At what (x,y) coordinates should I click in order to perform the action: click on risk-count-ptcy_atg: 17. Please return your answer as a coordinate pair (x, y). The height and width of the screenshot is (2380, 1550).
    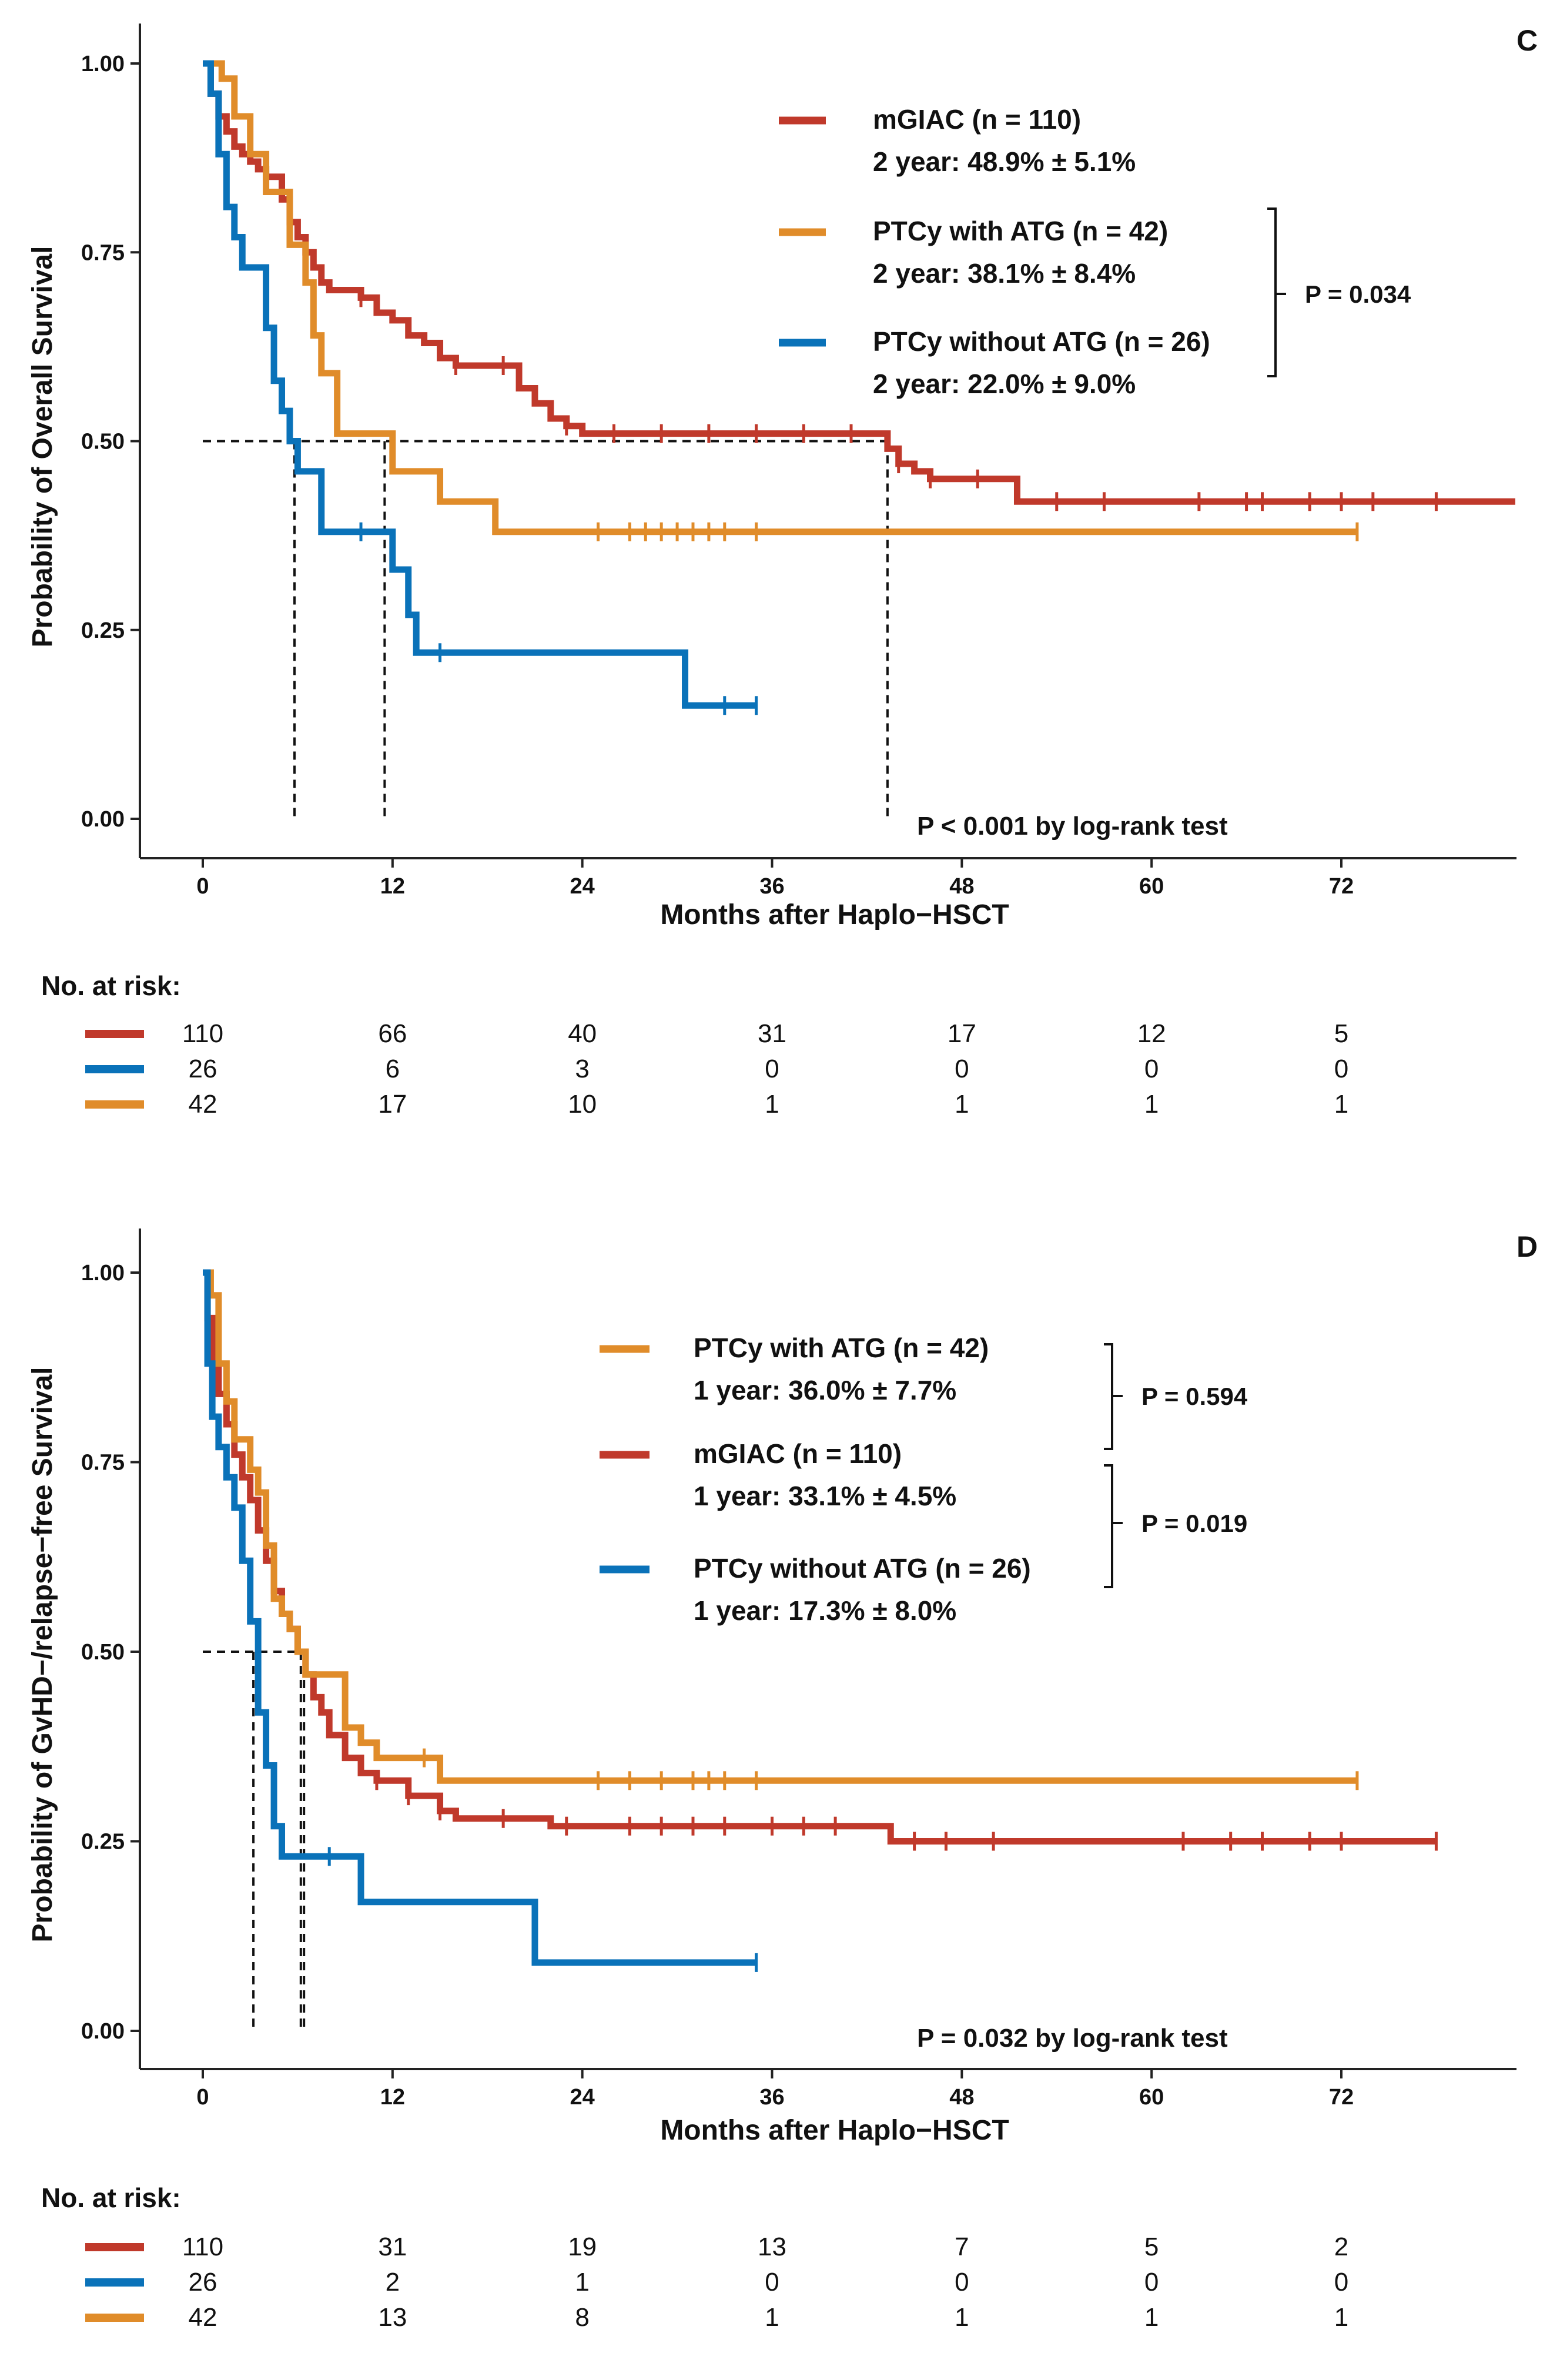
    Looking at the image, I should click on (392, 1104).